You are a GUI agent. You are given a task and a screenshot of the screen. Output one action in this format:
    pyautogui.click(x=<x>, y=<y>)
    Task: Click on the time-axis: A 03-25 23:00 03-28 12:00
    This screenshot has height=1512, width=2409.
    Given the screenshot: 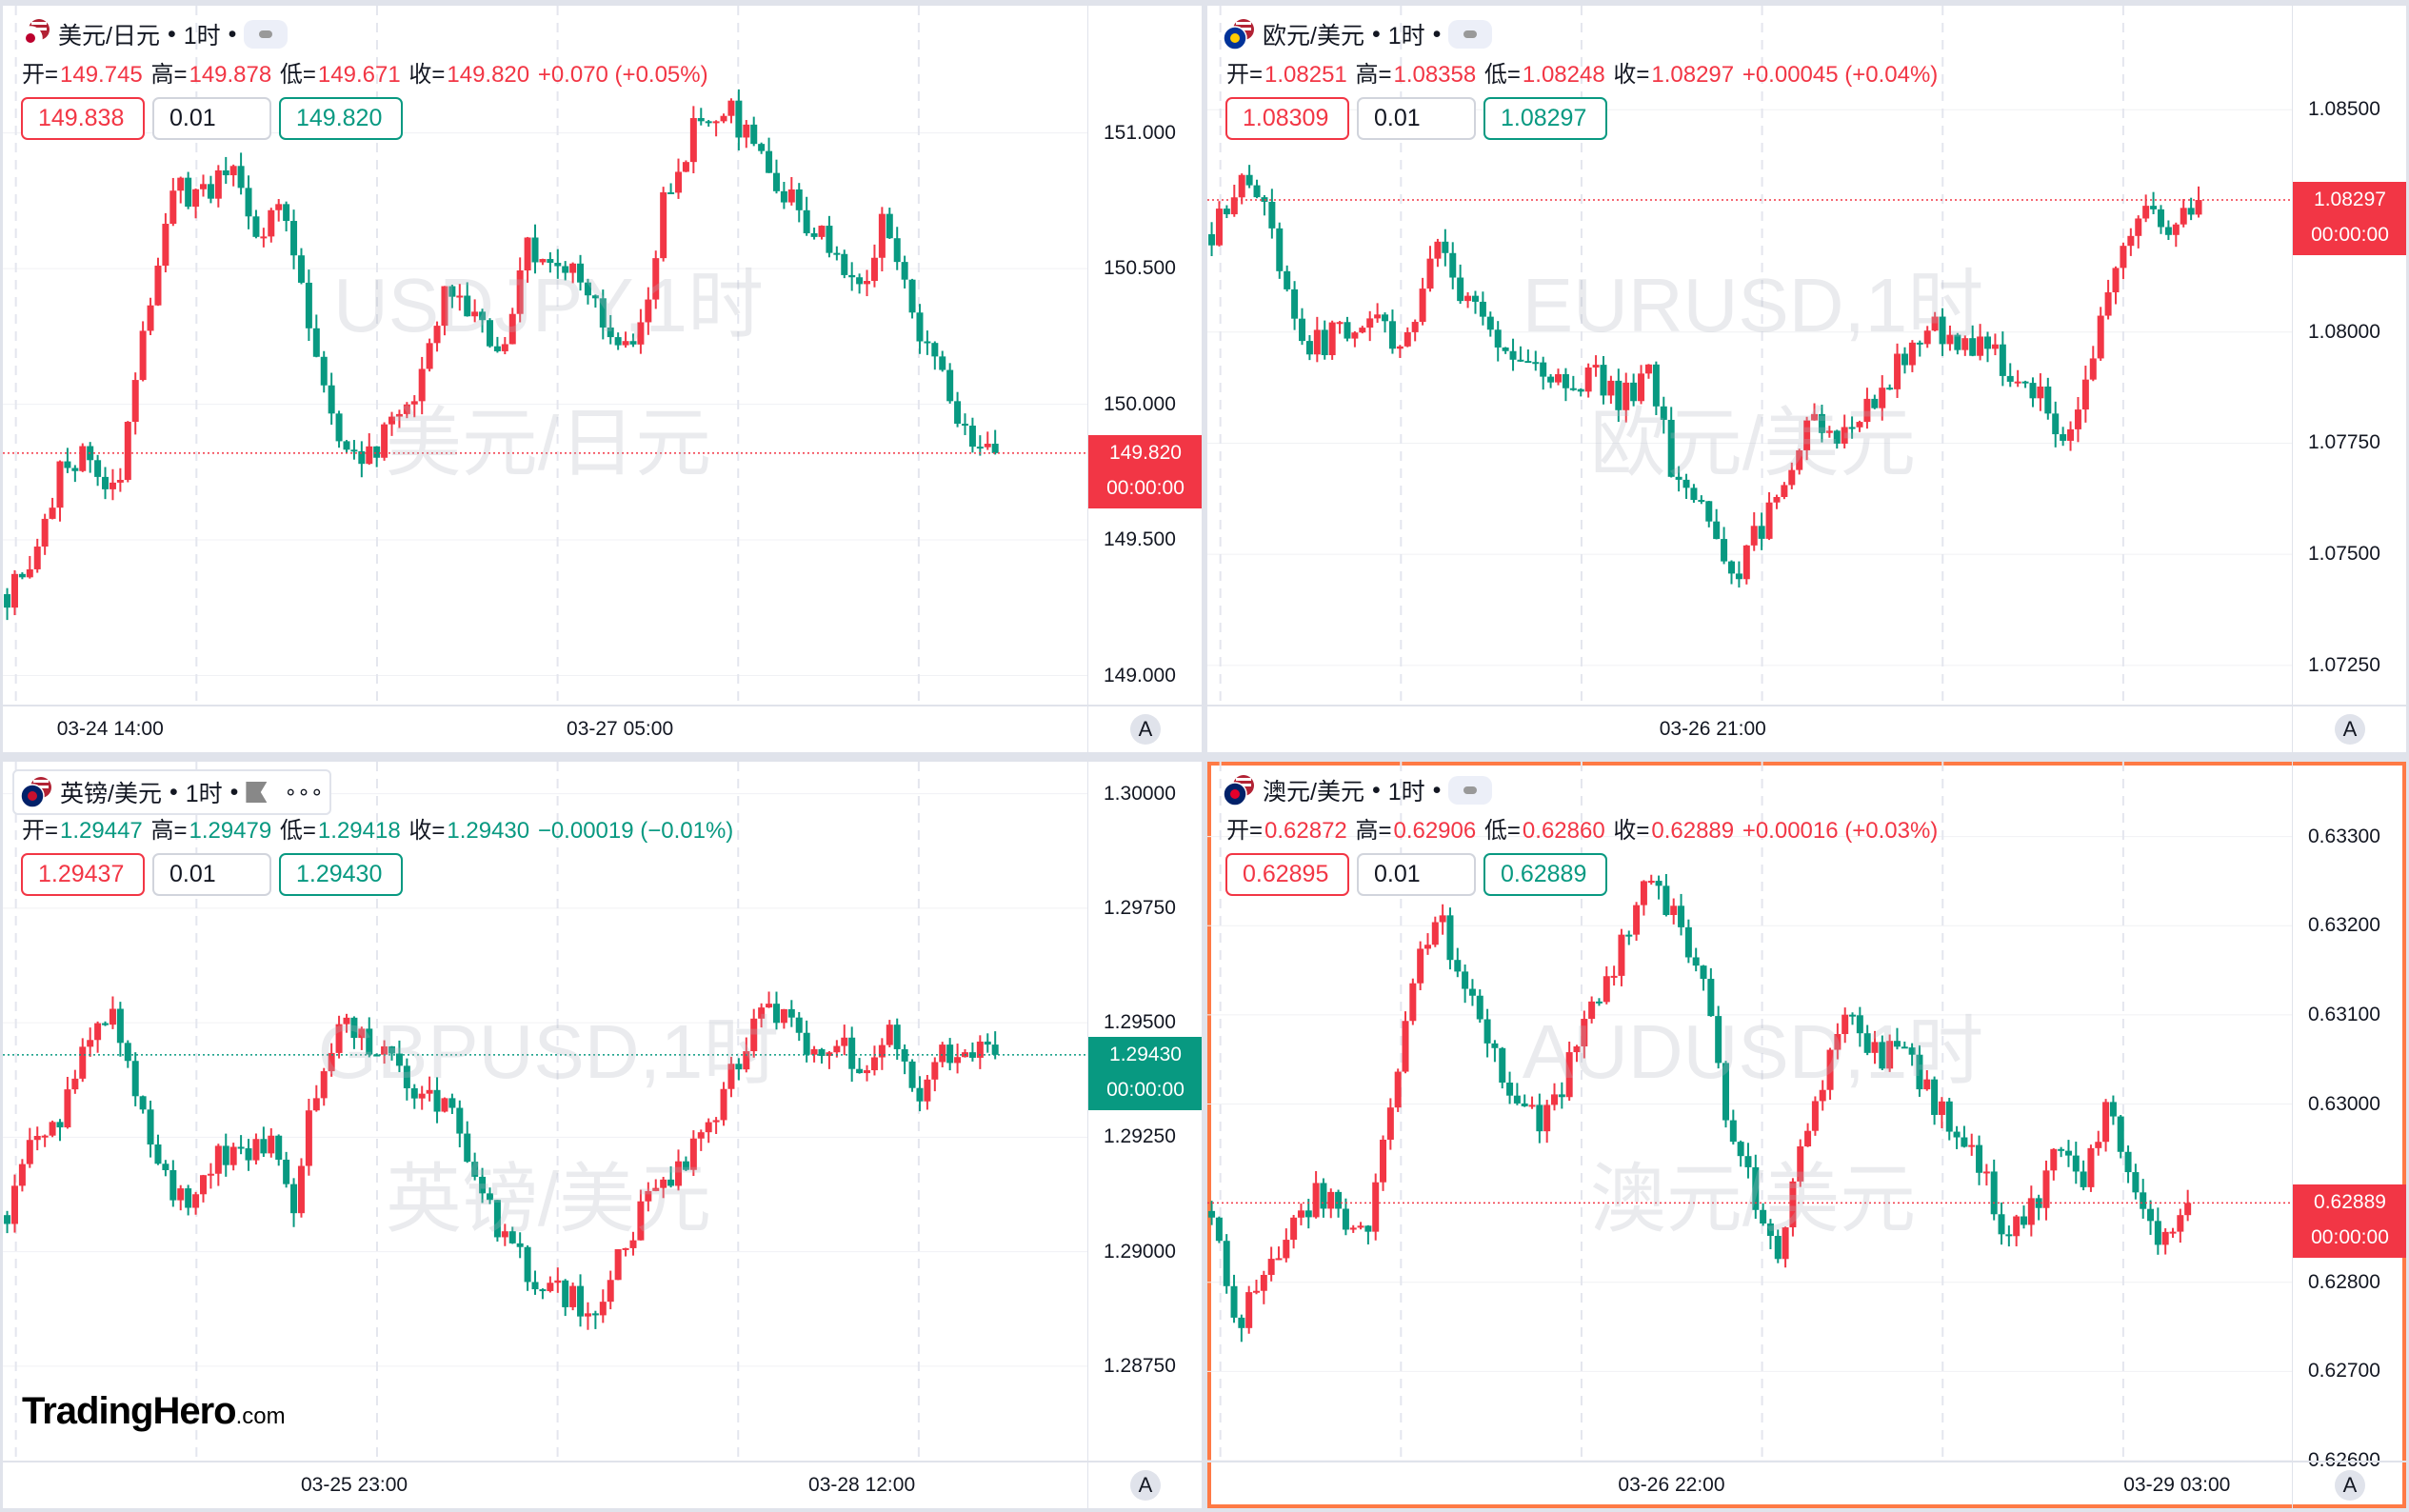 What is the action you would take?
    pyautogui.click(x=603, y=1484)
    